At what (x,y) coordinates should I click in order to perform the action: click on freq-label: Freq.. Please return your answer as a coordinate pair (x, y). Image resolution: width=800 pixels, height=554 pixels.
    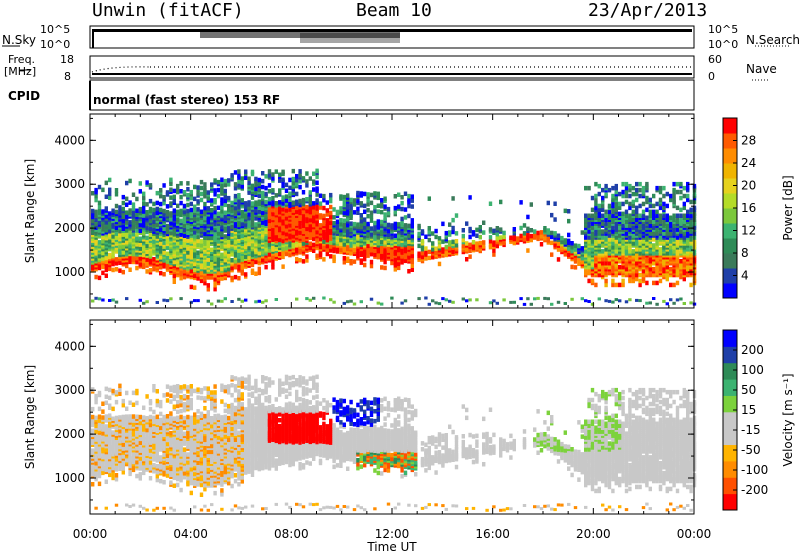
    Looking at the image, I should click on (22, 59).